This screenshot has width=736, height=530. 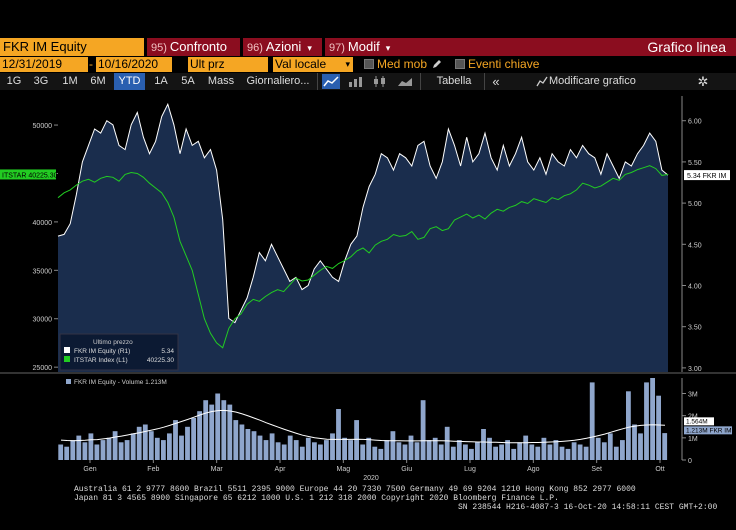 What do you see at coordinates (70, 81) in the screenshot?
I see `period-1m: 1M` at bounding box center [70, 81].